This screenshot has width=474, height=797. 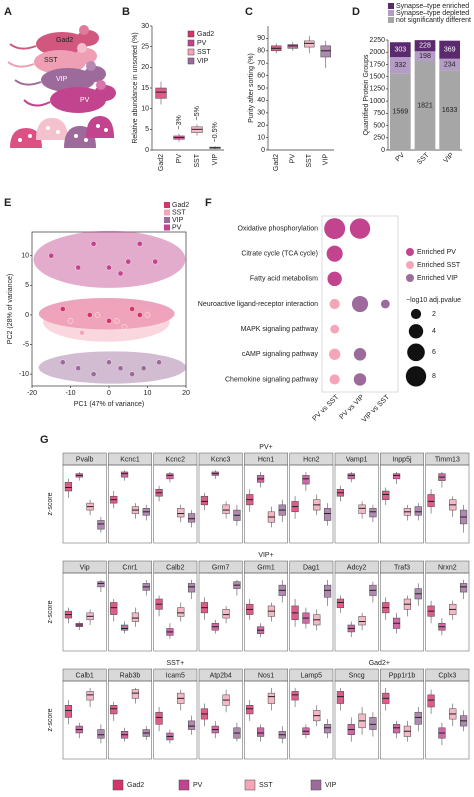 I want to click on y-tick-label: 5, so click(x=27, y=285).